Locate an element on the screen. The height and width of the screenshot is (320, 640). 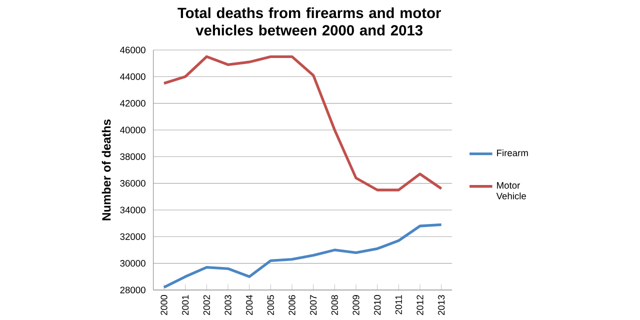
y-axis-title: Number of deaths is located at coordinates (106, 169).